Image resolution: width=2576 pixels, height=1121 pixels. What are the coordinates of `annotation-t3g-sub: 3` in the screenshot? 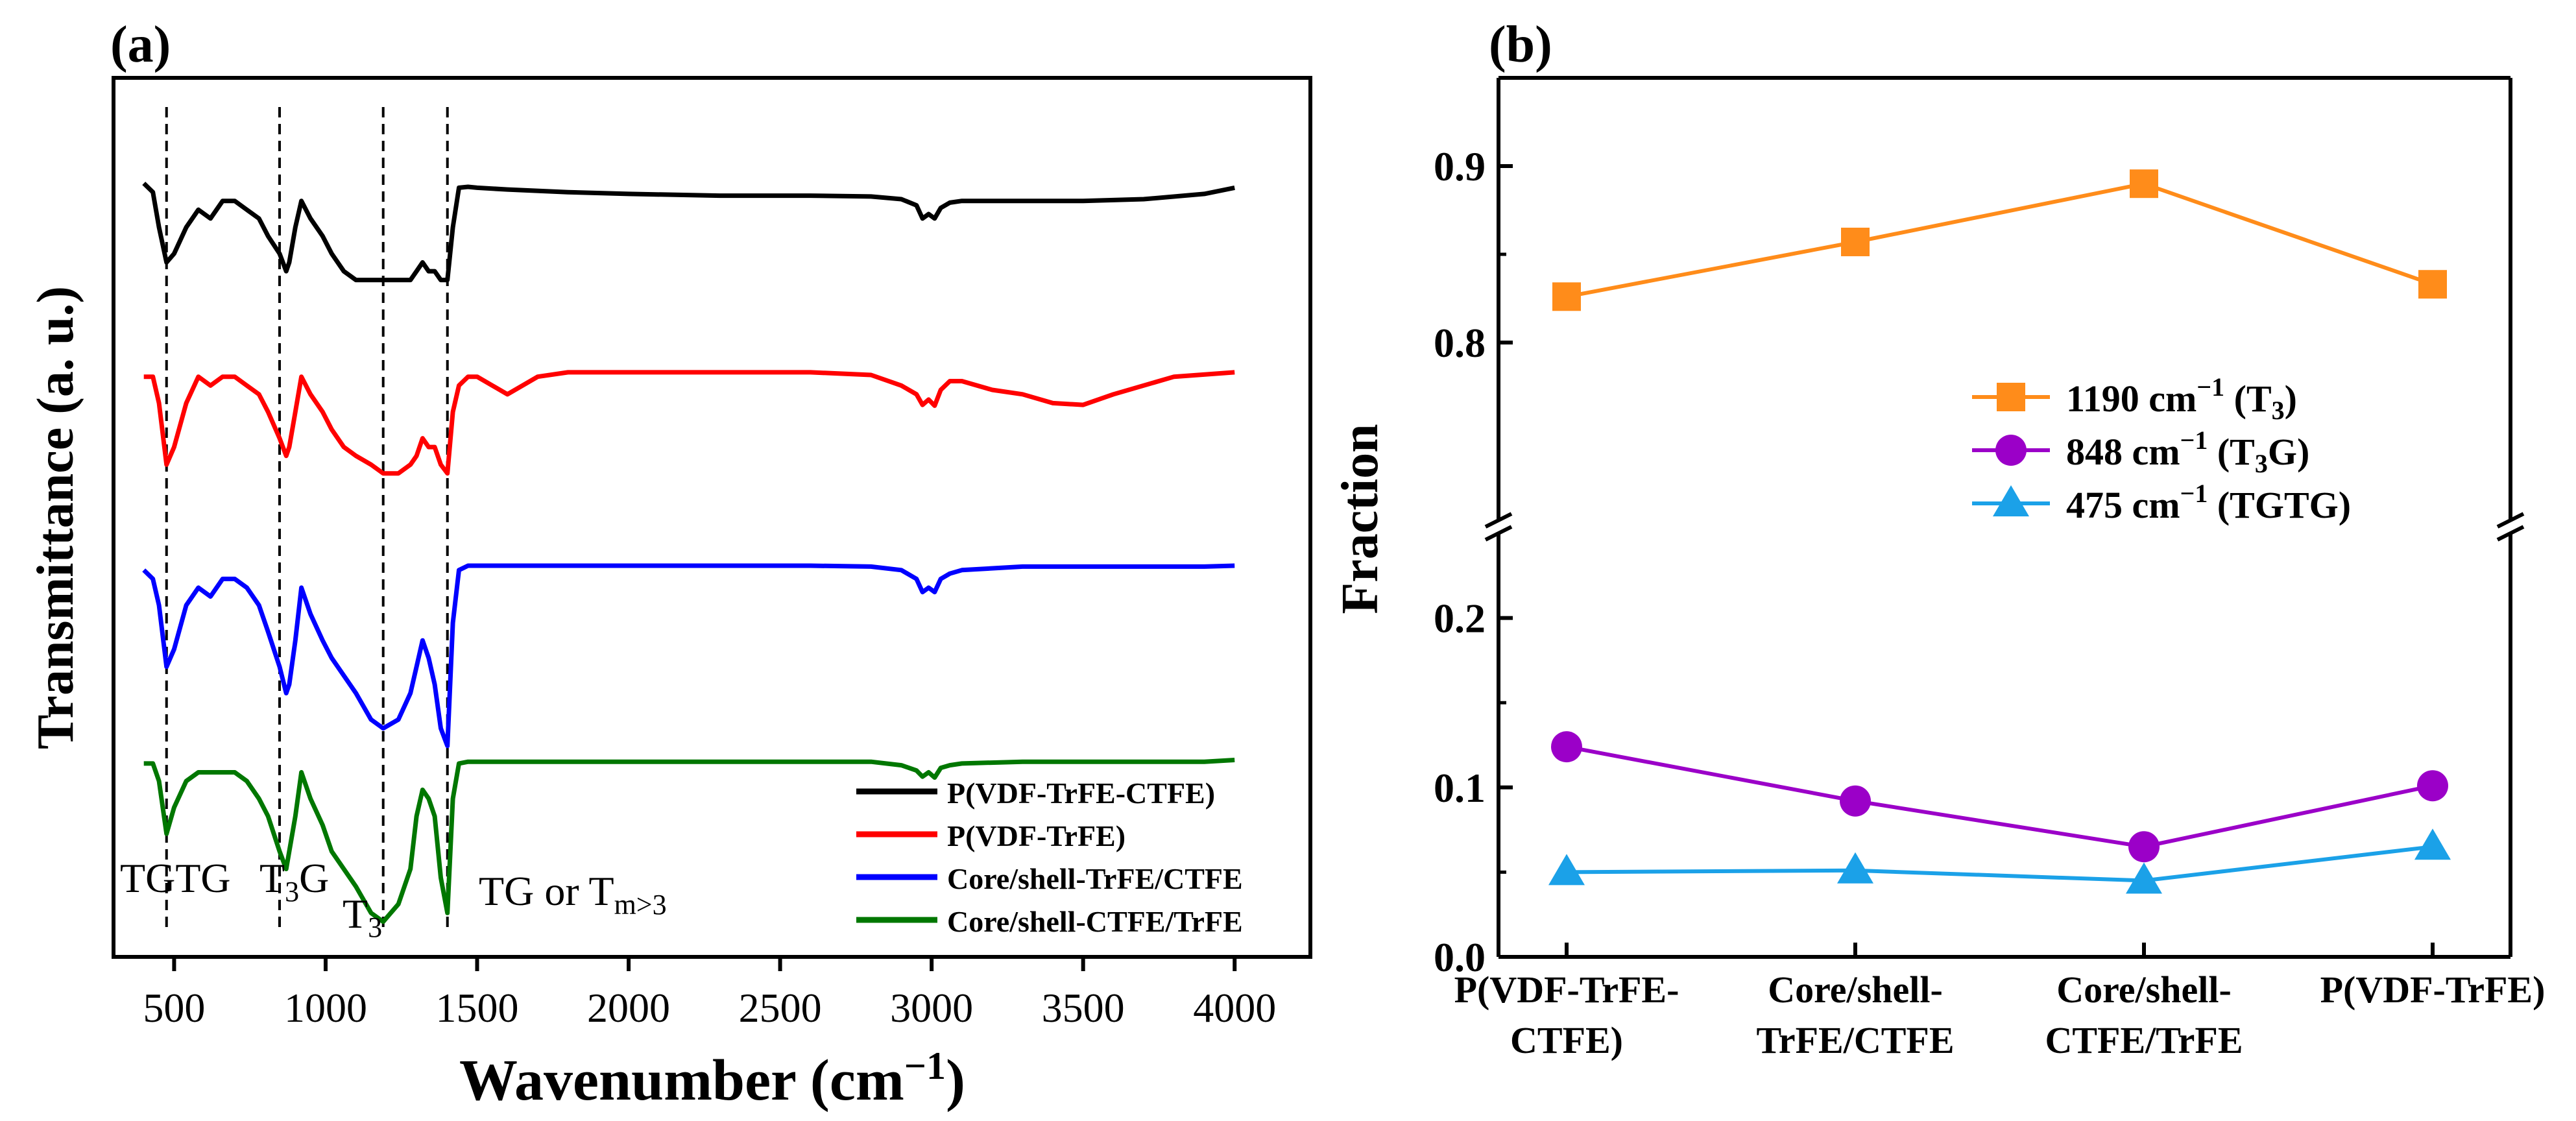 It's located at (292, 892).